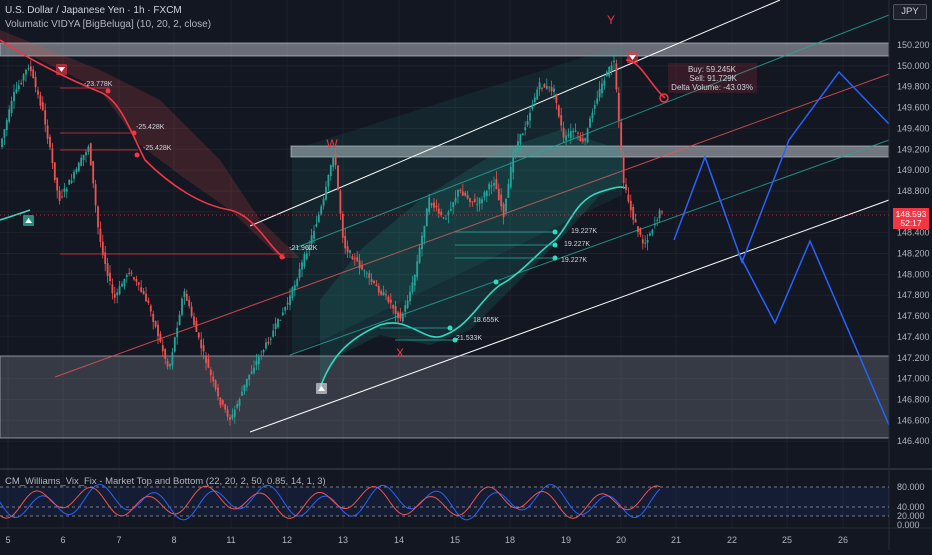 This screenshot has height=555, width=932. Describe the element at coordinates (911, 487) in the screenshot. I see `indicator-tick: 80.000` at that location.